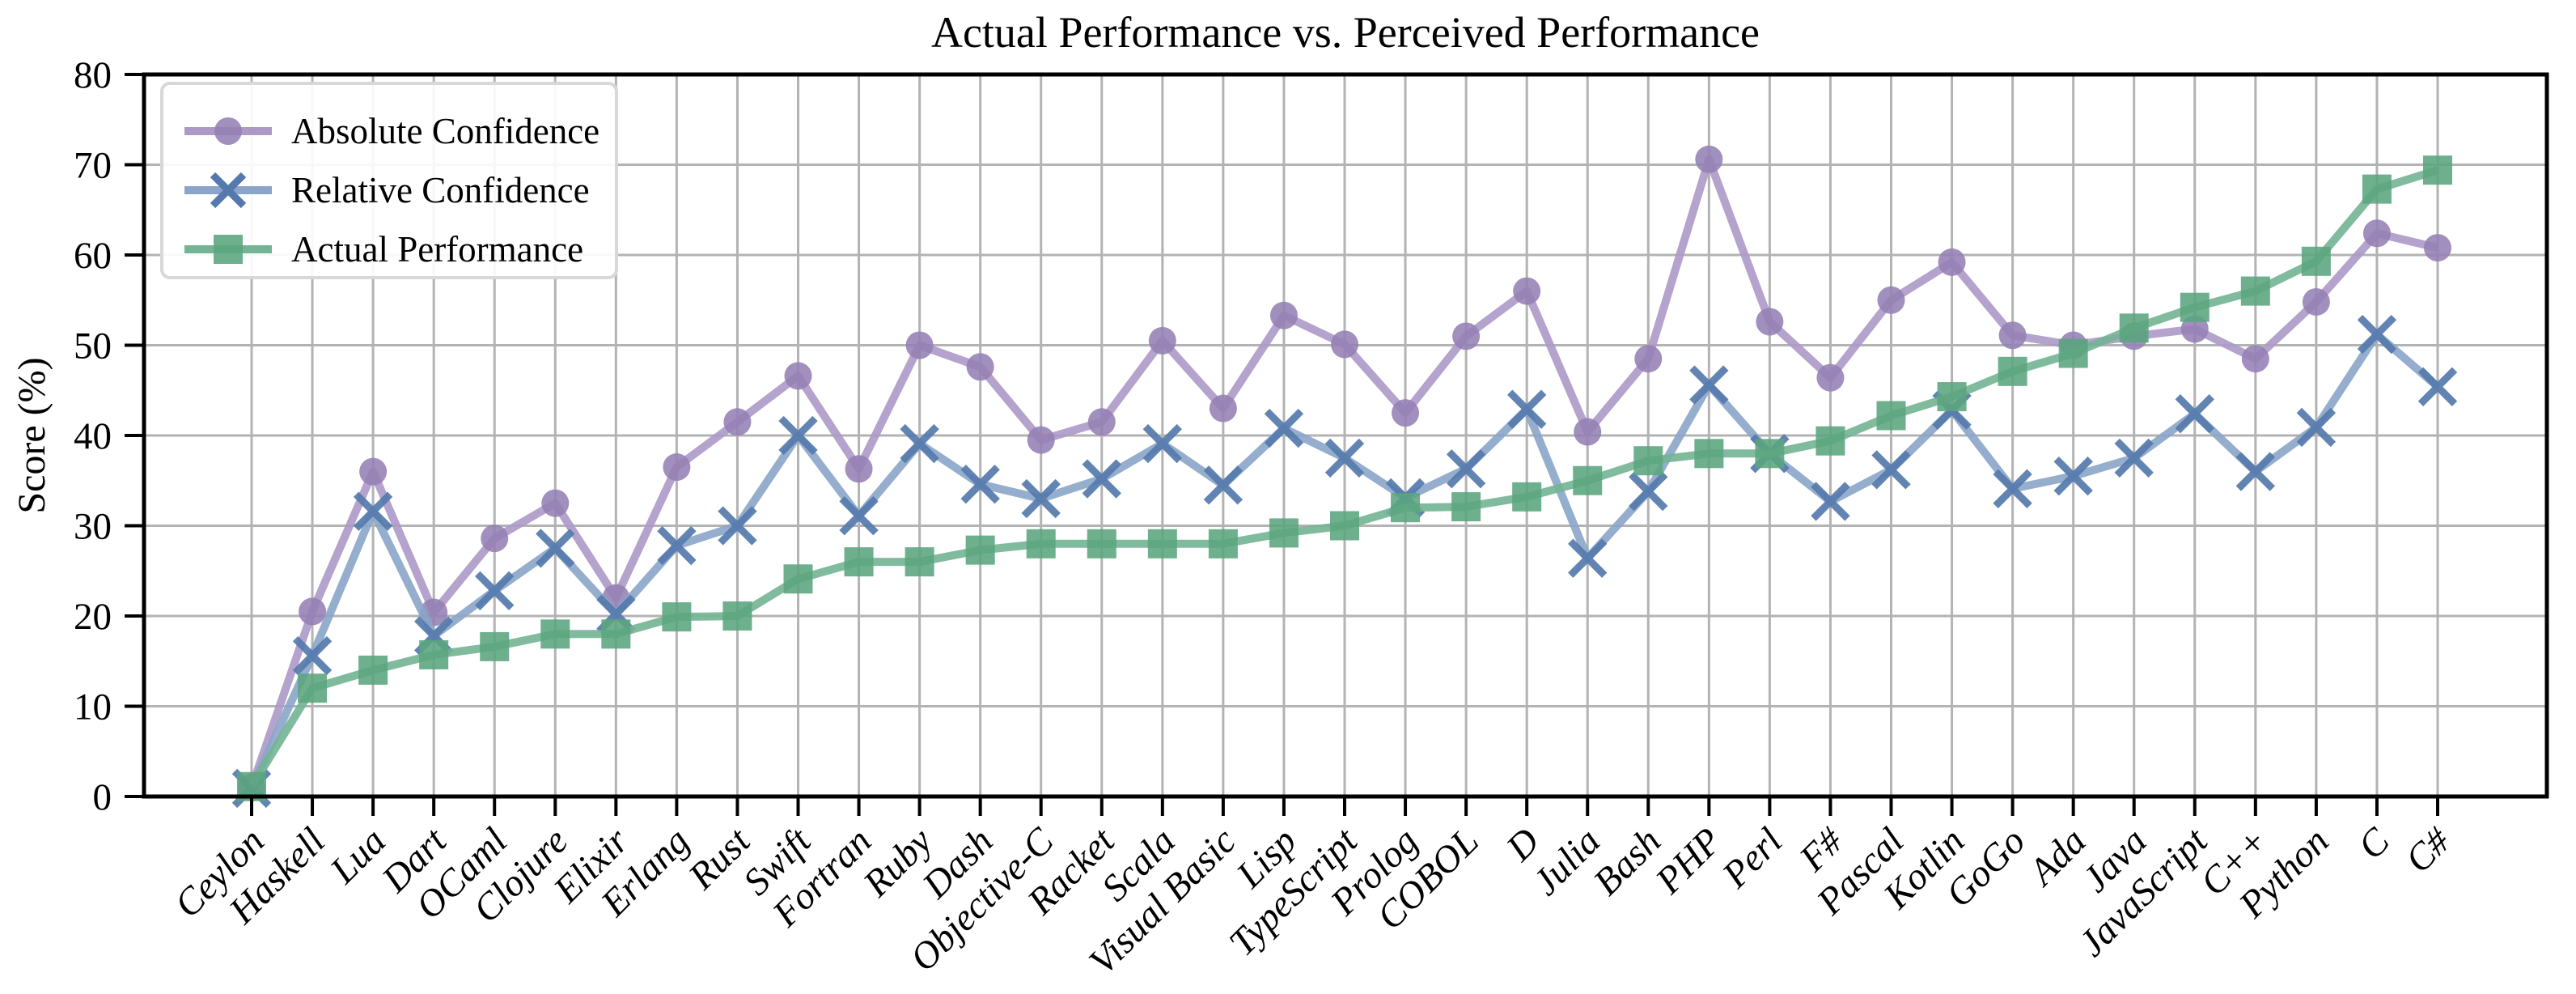 The image size is (2576, 994). I want to click on x-tick-label: PHP, so click(1688, 862).